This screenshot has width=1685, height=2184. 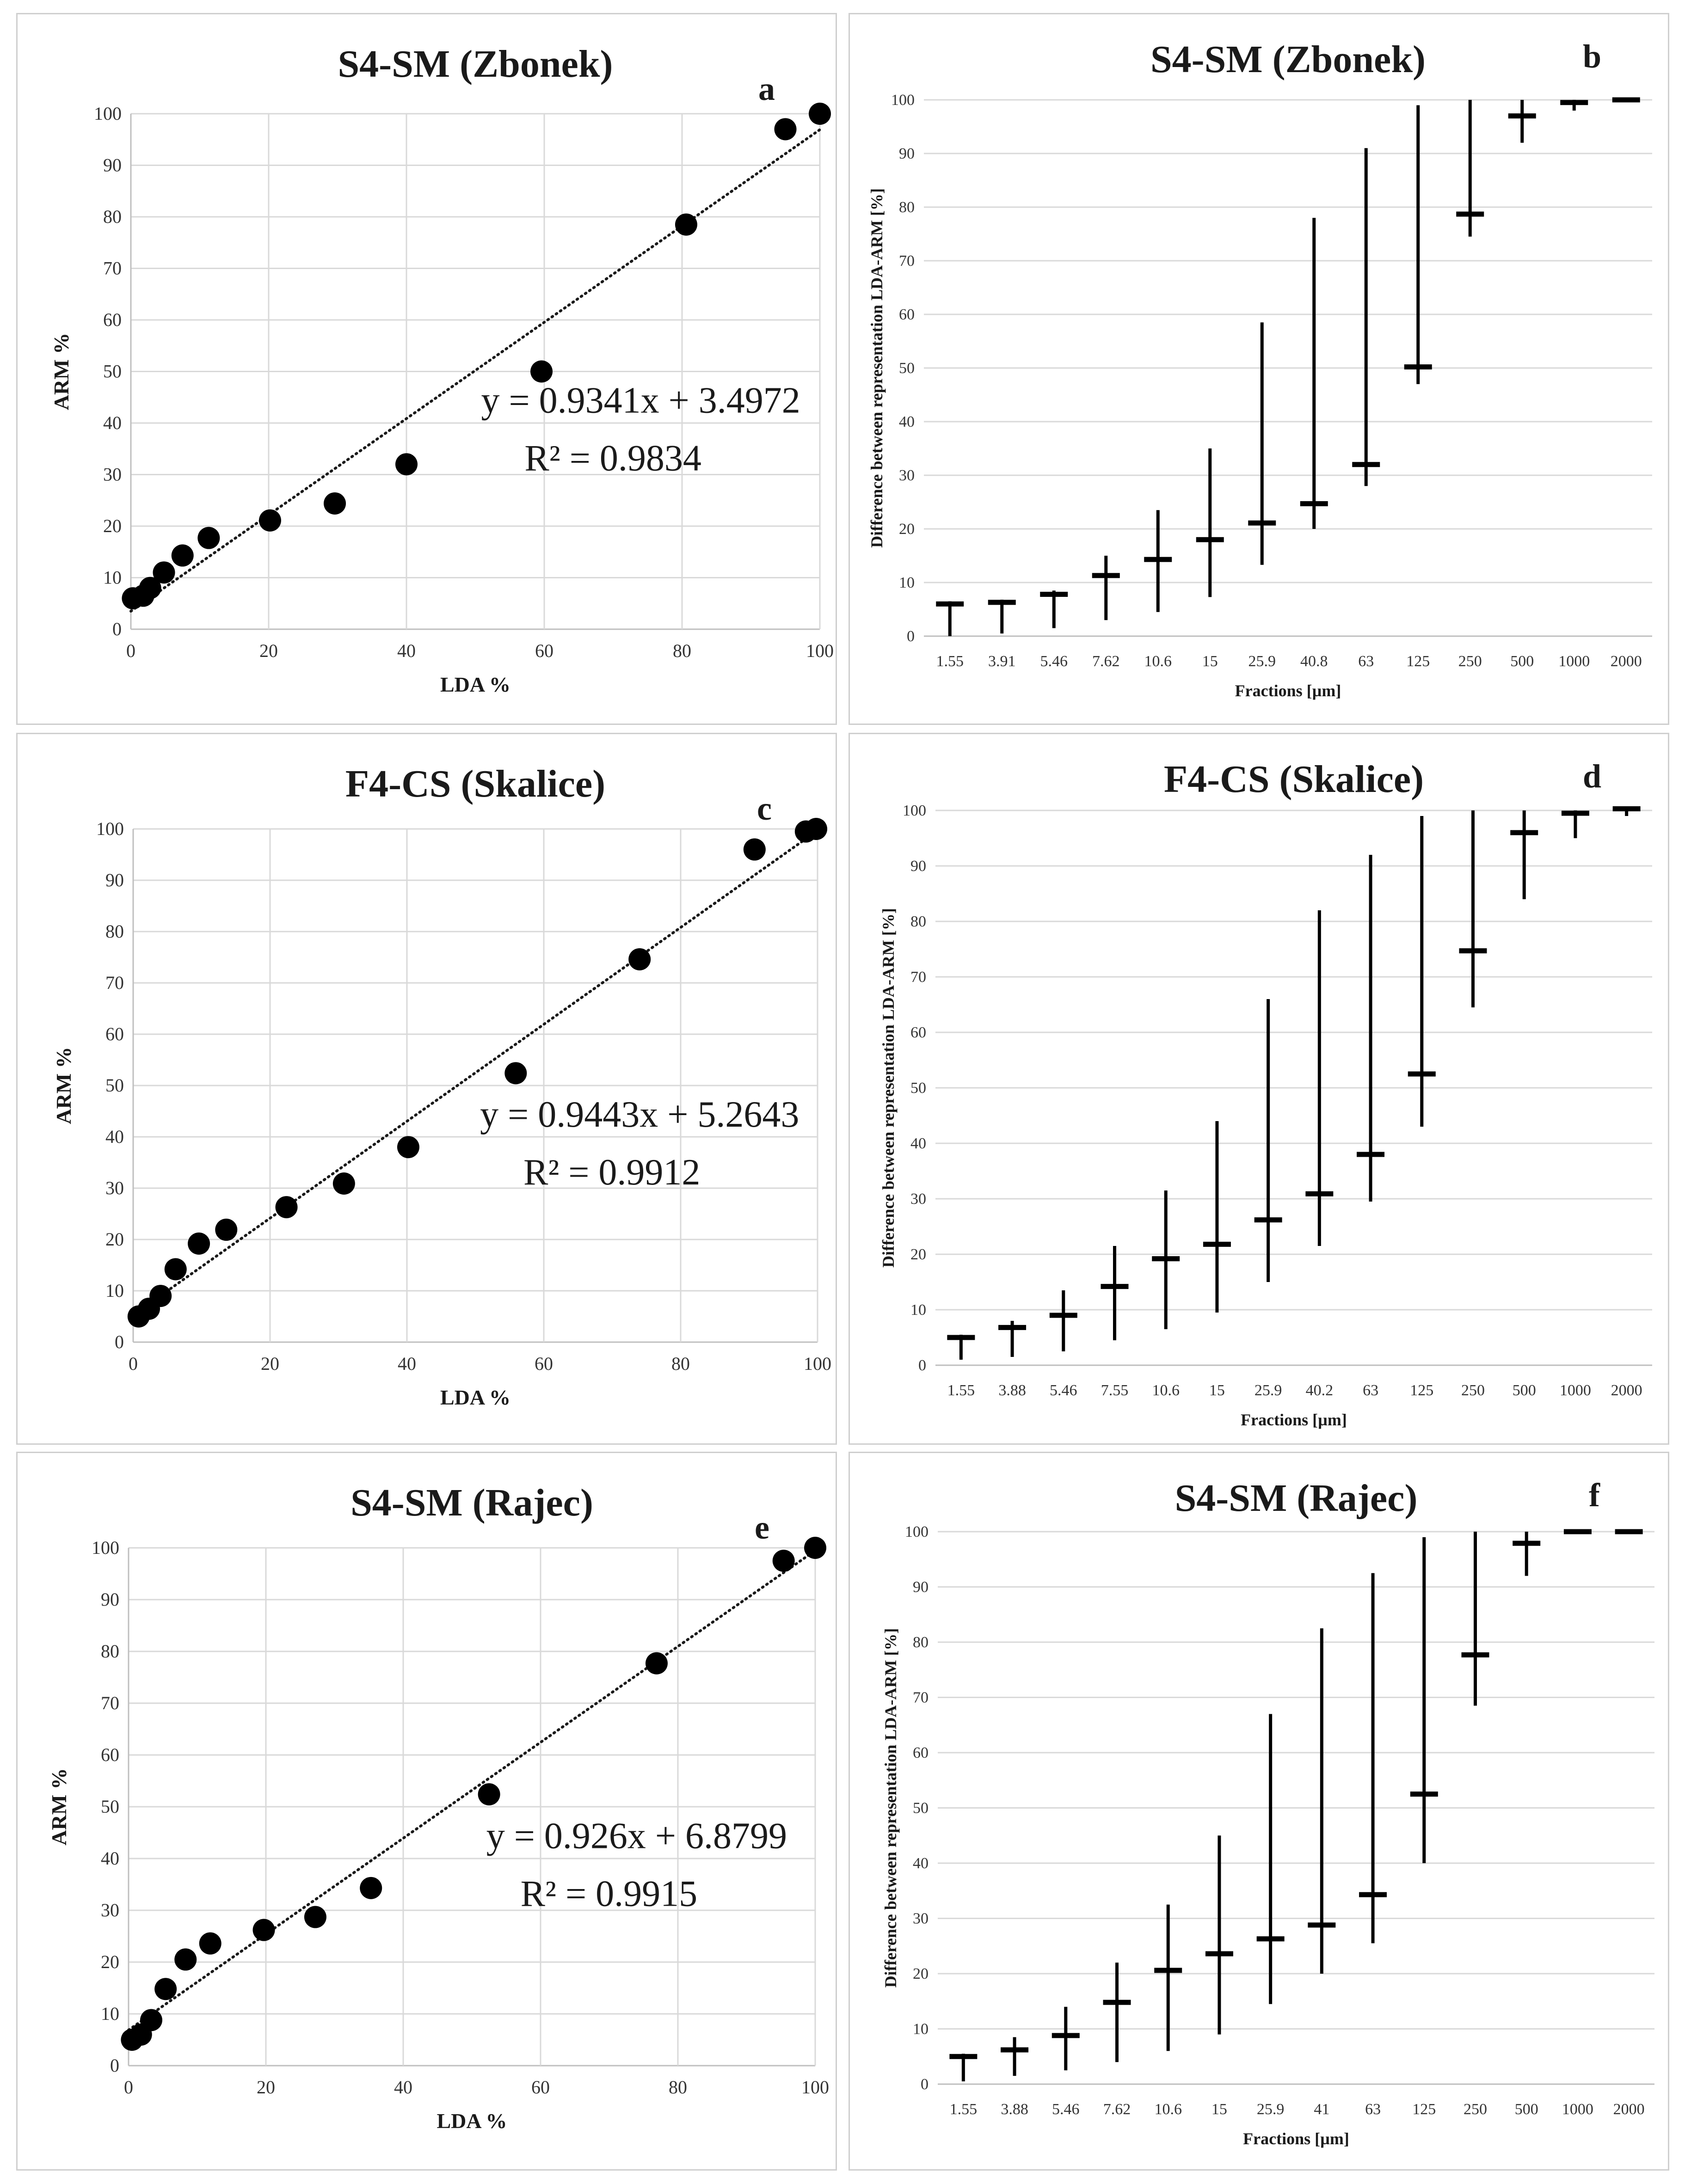 What do you see at coordinates (1370, 1390) in the screenshot?
I see `x-tick-label: 63` at bounding box center [1370, 1390].